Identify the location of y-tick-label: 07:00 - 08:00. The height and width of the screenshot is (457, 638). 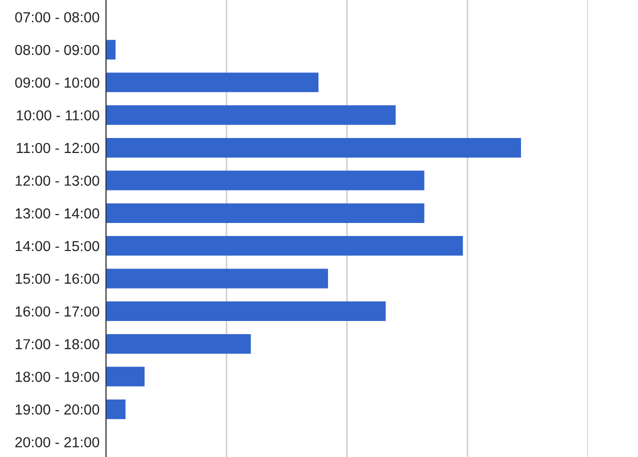
(57, 17).